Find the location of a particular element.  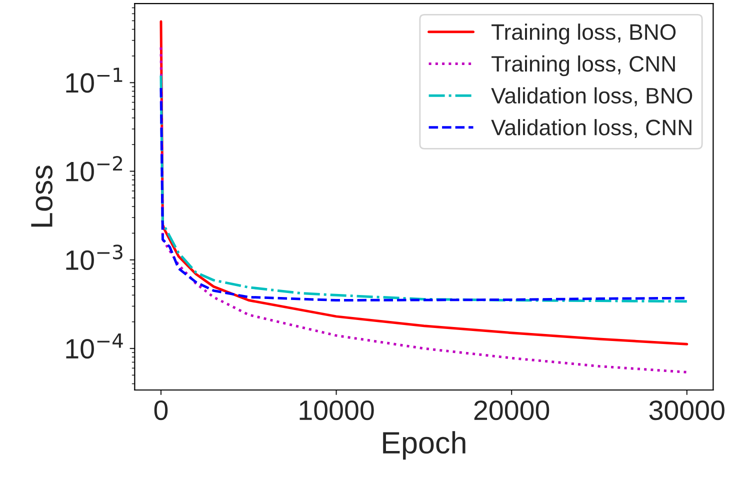

x-tick-label: 10000 is located at coordinates (337, 410).